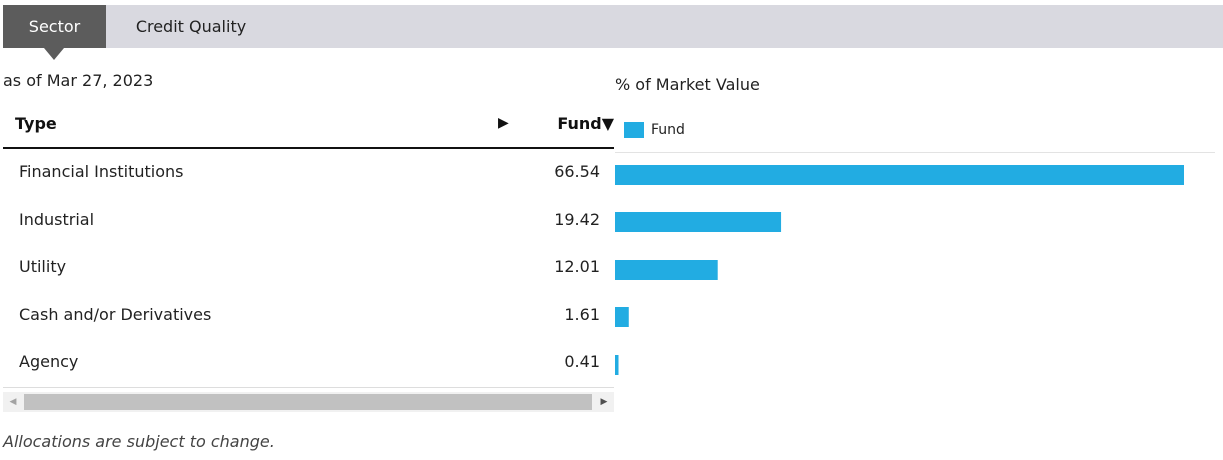  I want to click on bar-cash-and-or-derivatives, so click(622, 317).